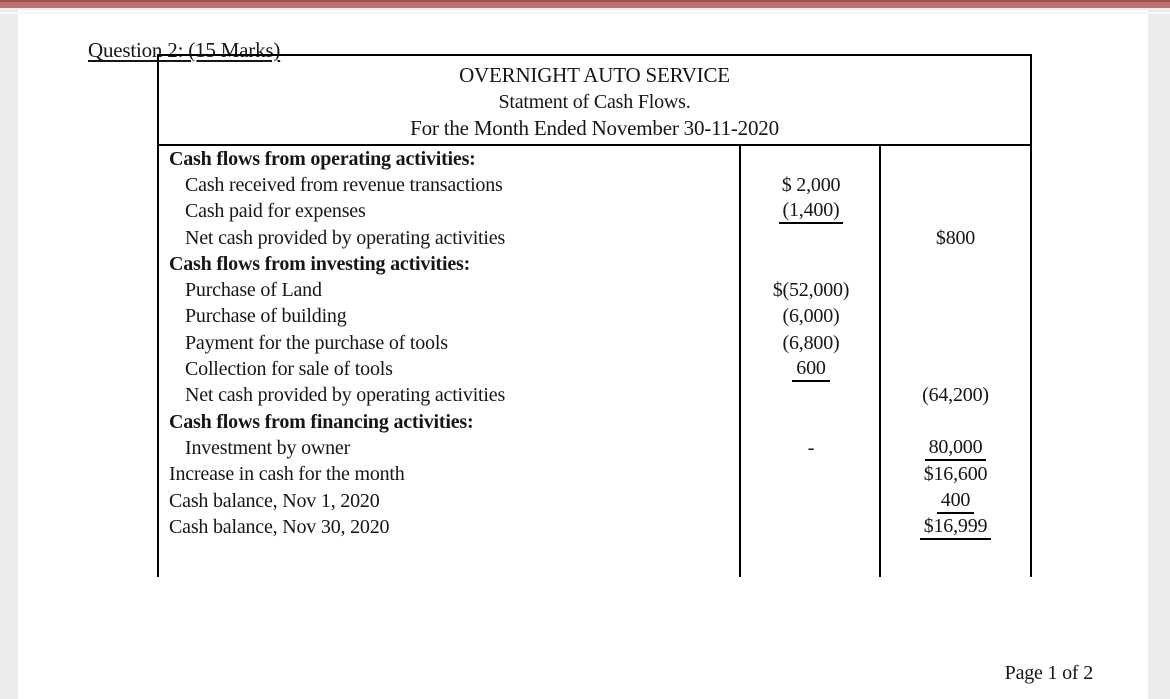 Image resolution: width=1170 pixels, height=699 pixels. I want to click on row-amount-right-cell: $16,999, so click(955, 527).